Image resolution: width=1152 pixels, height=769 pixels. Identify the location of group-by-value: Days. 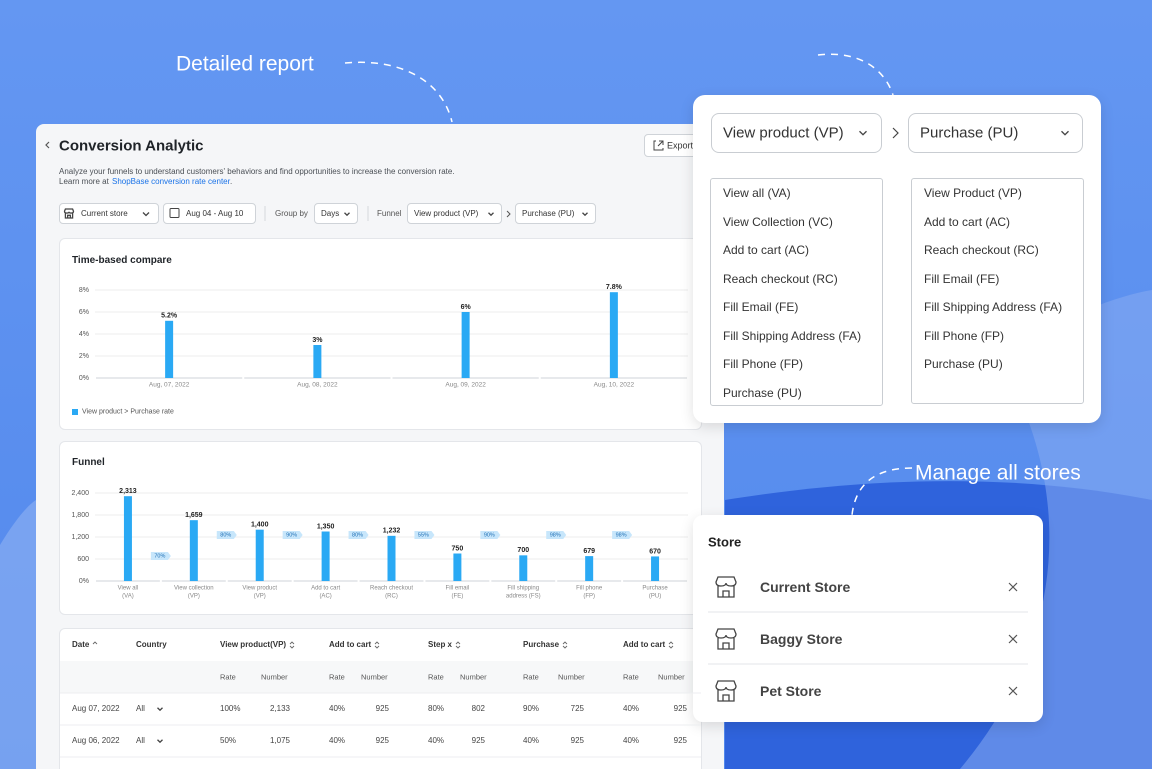
(330, 213).